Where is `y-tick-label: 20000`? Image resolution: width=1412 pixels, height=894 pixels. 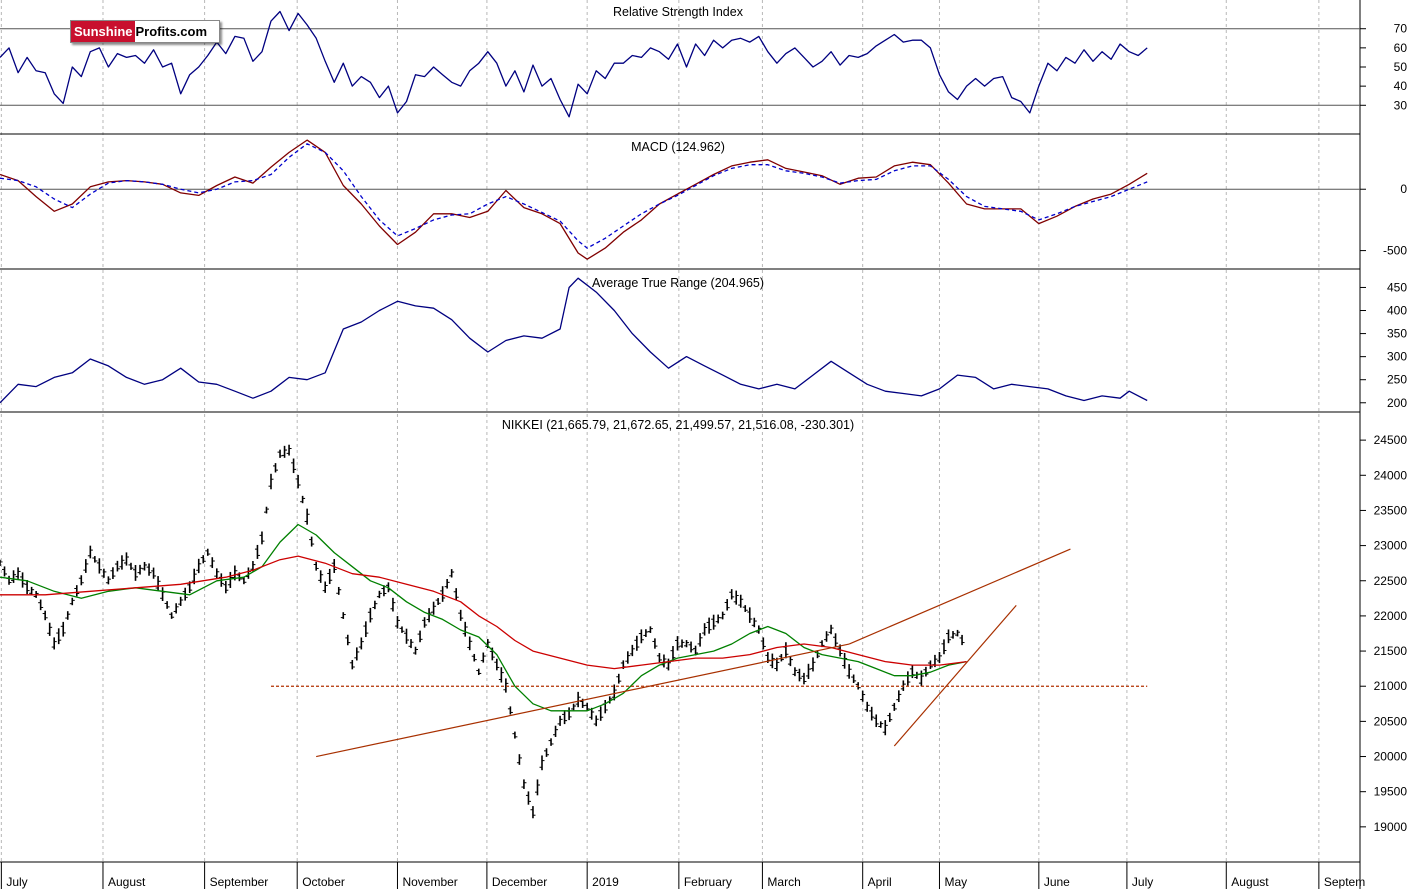 y-tick-label: 20000 is located at coordinates (1391, 757).